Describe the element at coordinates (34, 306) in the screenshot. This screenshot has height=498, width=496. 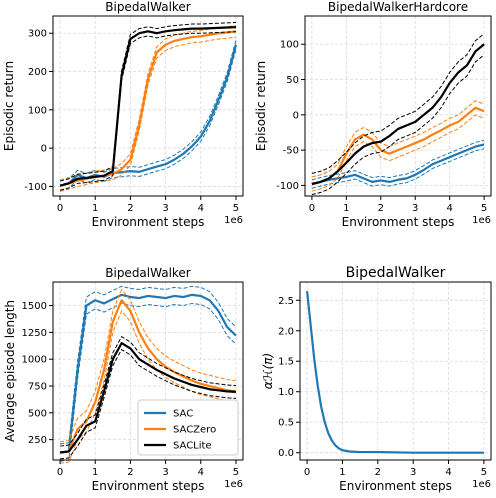
I see `y-tick-label: 1500` at that location.